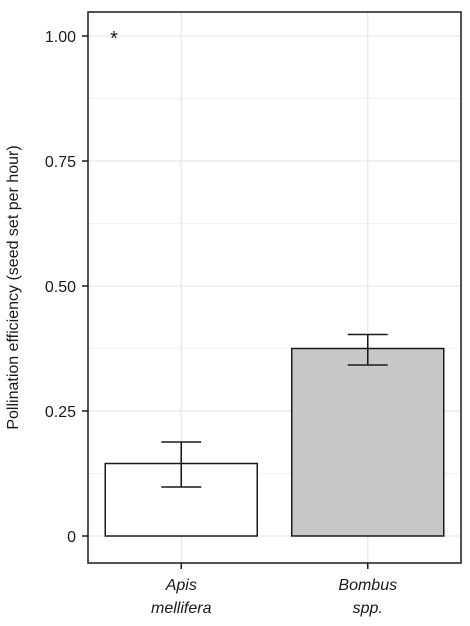 This screenshot has width=470, height=626. I want to click on error-bars, so click(274, 410).